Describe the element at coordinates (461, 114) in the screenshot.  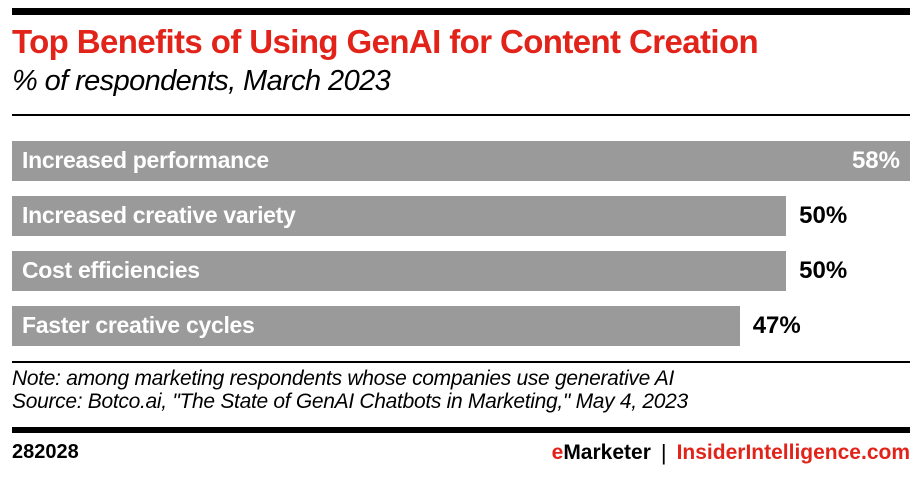
I see `header-divider` at that location.